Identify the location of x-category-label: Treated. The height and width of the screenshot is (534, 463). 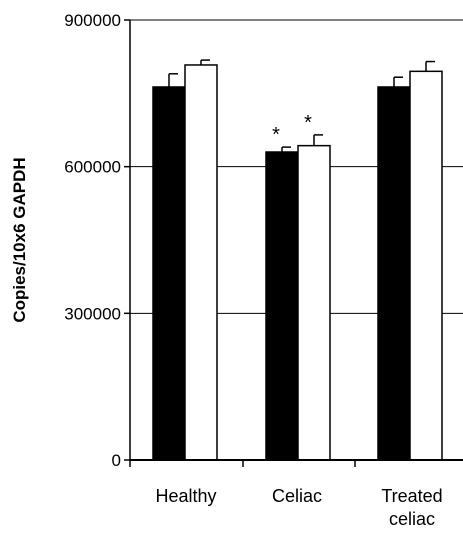
(411, 496).